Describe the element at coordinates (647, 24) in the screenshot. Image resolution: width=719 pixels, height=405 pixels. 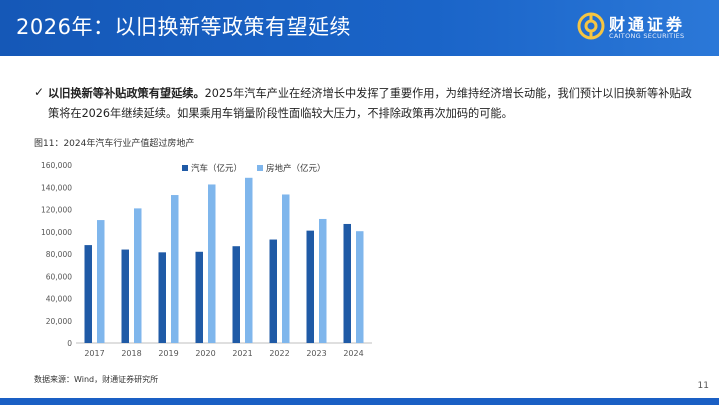
I see `logo-text: 财通证券` at that location.